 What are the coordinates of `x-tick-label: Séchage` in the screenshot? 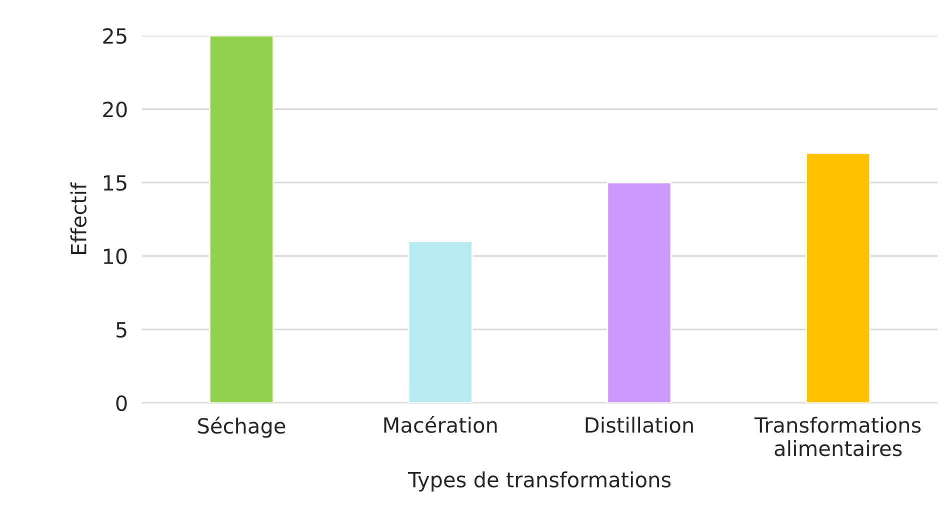 It's located at (242, 427).